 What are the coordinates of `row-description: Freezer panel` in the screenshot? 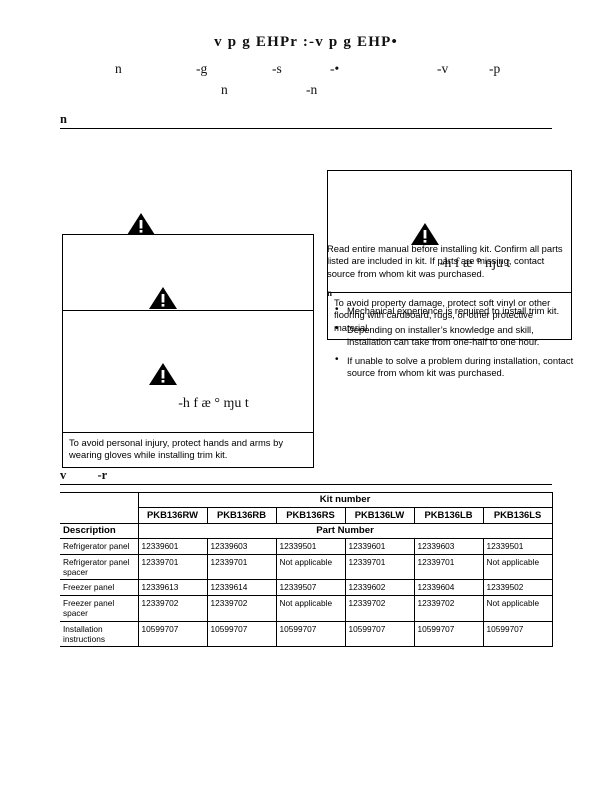 It's located at (99, 587).